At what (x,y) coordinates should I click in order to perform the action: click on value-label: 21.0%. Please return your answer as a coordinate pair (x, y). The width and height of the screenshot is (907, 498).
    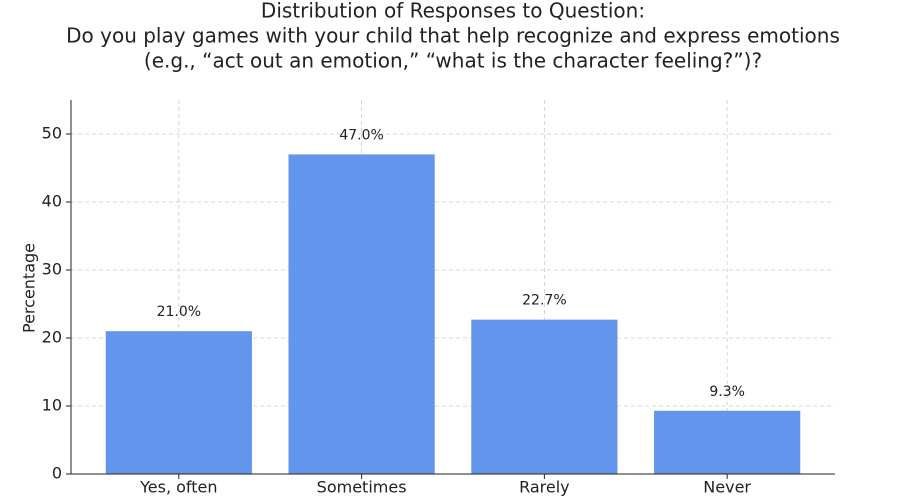
    Looking at the image, I should click on (179, 312).